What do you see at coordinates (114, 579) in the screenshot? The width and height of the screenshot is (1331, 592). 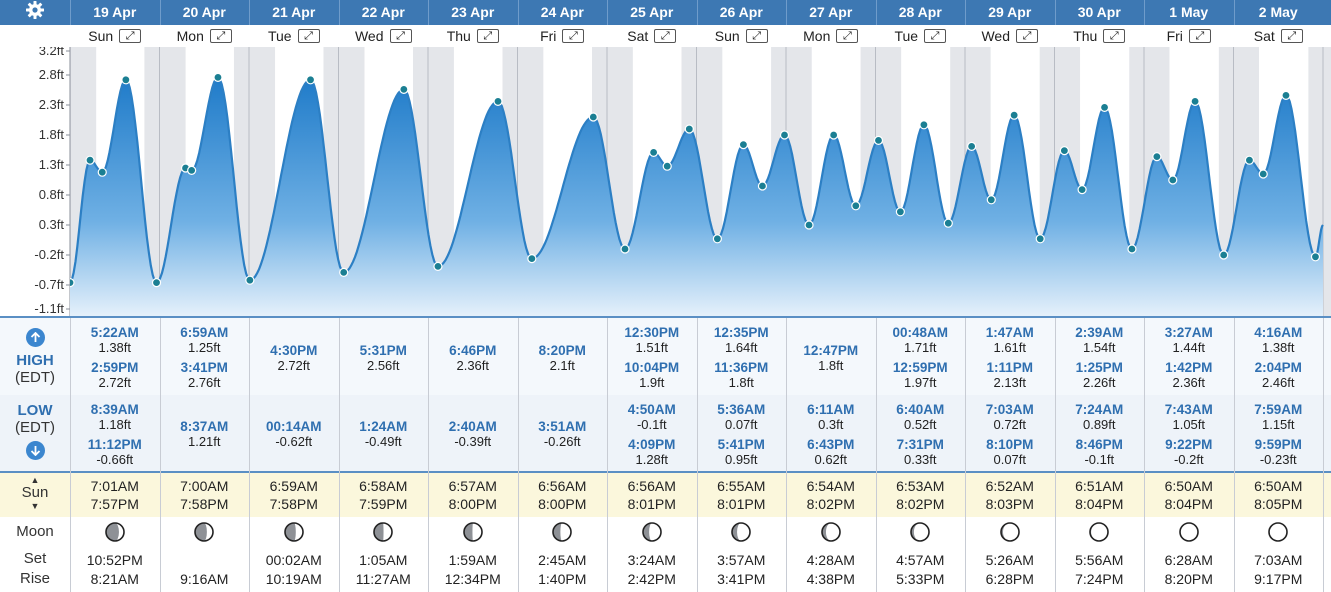 I see `moonrise-time: 8:21AM` at bounding box center [114, 579].